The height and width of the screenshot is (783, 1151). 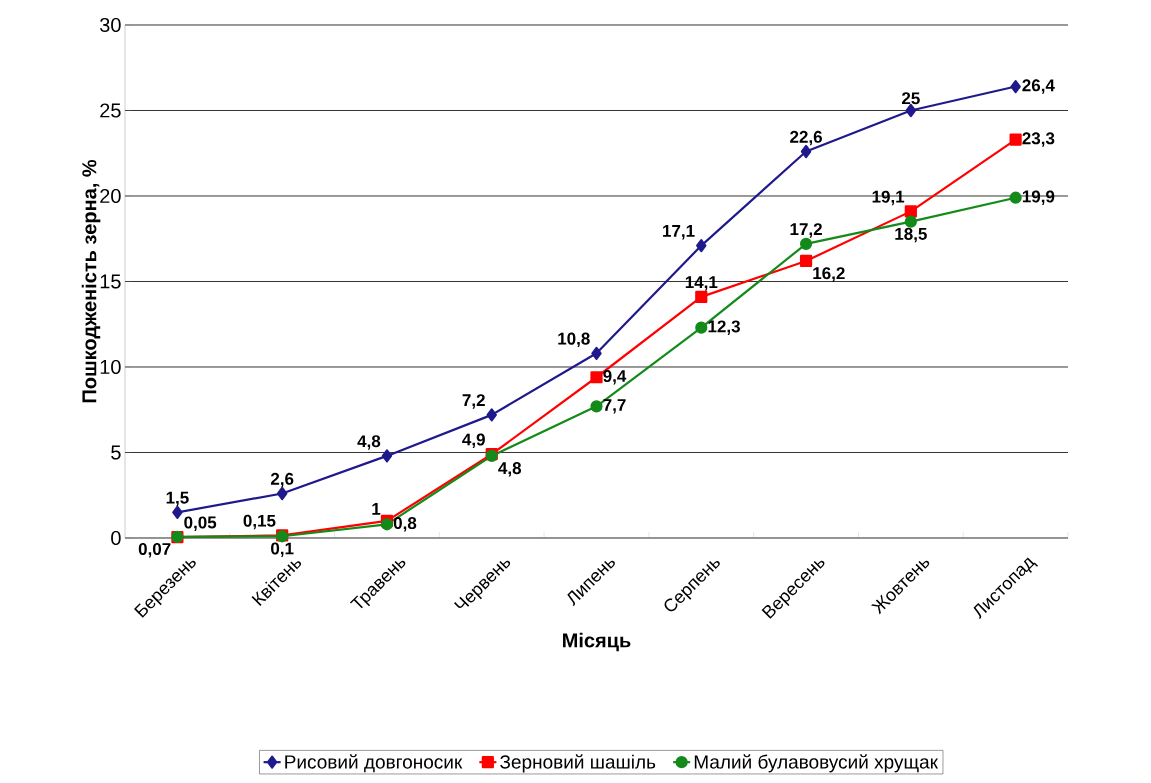 I want to click on y-tick-label: 30, so click(x=110, y=25).